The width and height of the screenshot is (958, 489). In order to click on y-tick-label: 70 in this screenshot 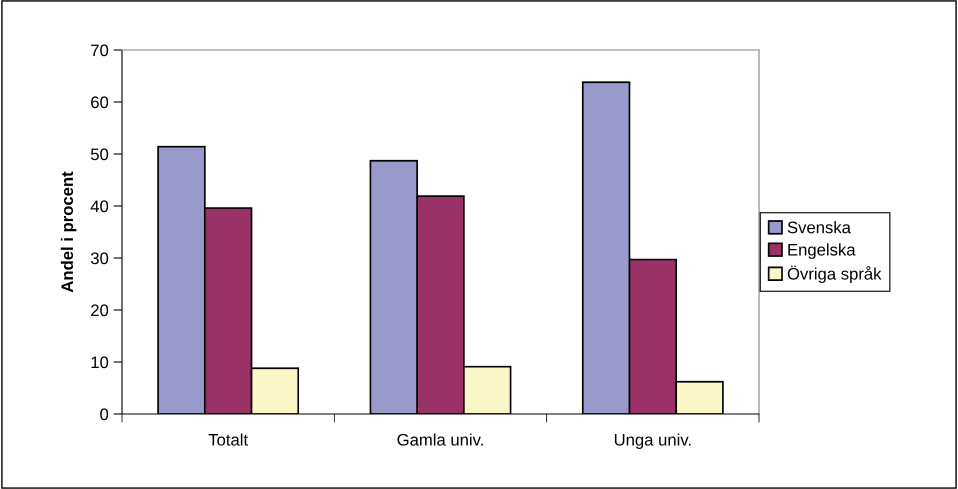, I will do `click(99, 50)`.